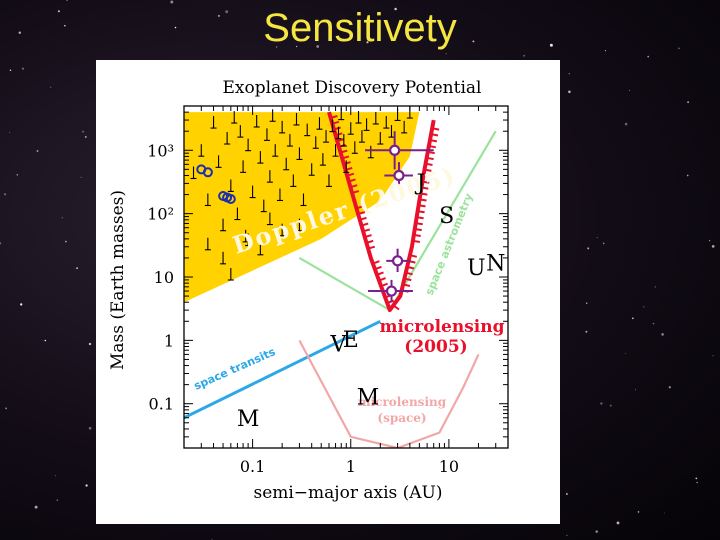 The width and height of the screenshot is (720, 540). What do you see at coordinates (351, 466) in the screenshot?
I see `x-tick-label: 1` at bounding box center [351, 466].